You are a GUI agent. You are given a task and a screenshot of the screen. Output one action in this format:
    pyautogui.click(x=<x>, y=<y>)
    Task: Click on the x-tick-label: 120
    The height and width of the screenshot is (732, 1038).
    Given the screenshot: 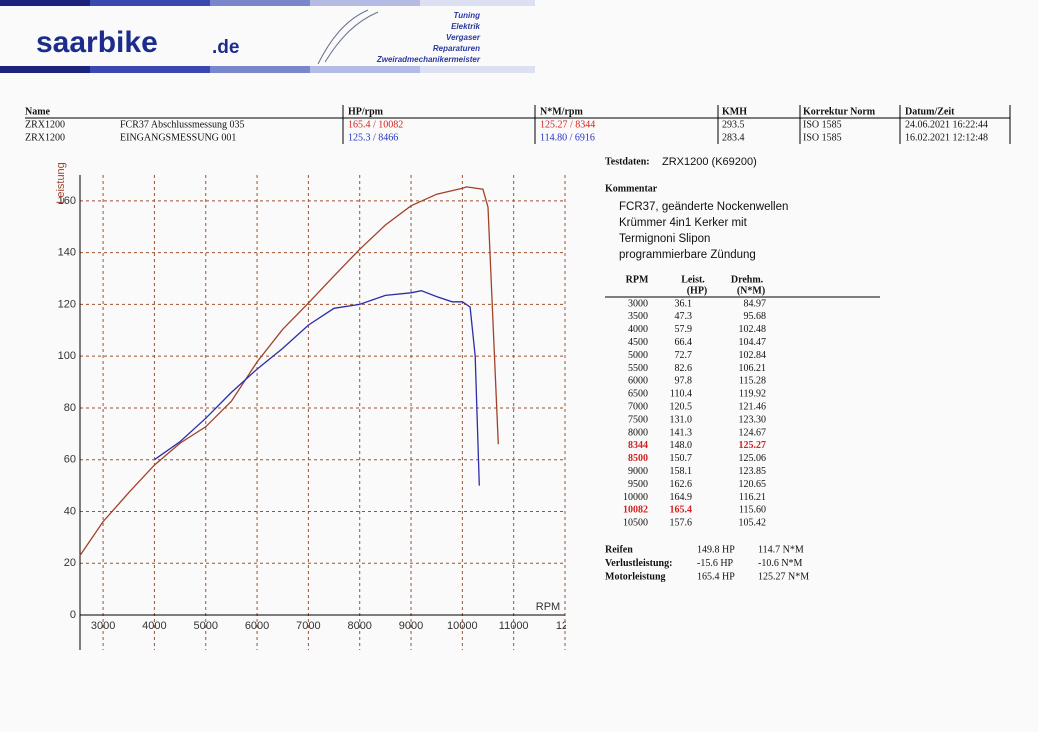 What is the action you would take?
    pyautogui.click(x=565, y=626)
    